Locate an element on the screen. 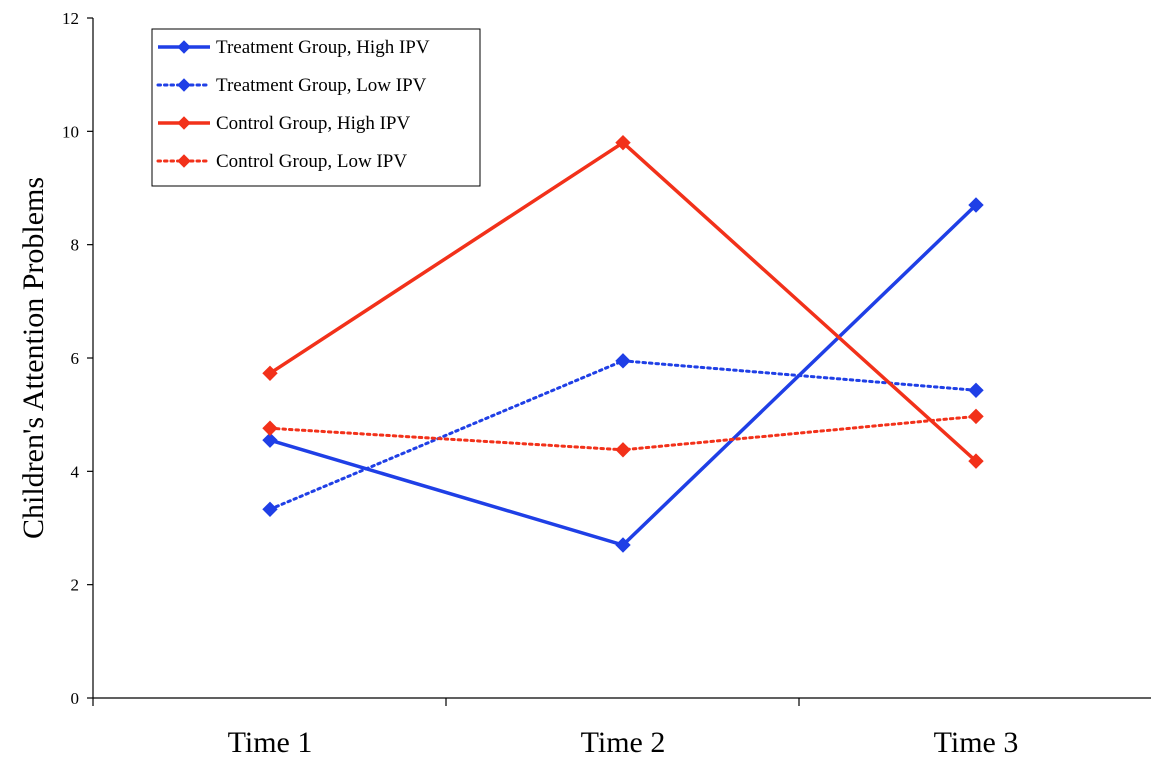 The image size is (1151, 761). y-tick-label: 6 is located at coordinates (75, 358).